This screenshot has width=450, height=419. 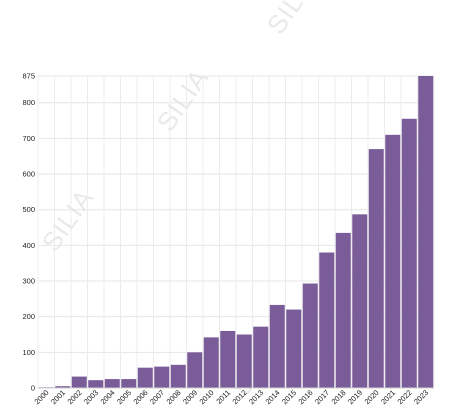 I want to click on bar-2016, so click(x=310, y=335).